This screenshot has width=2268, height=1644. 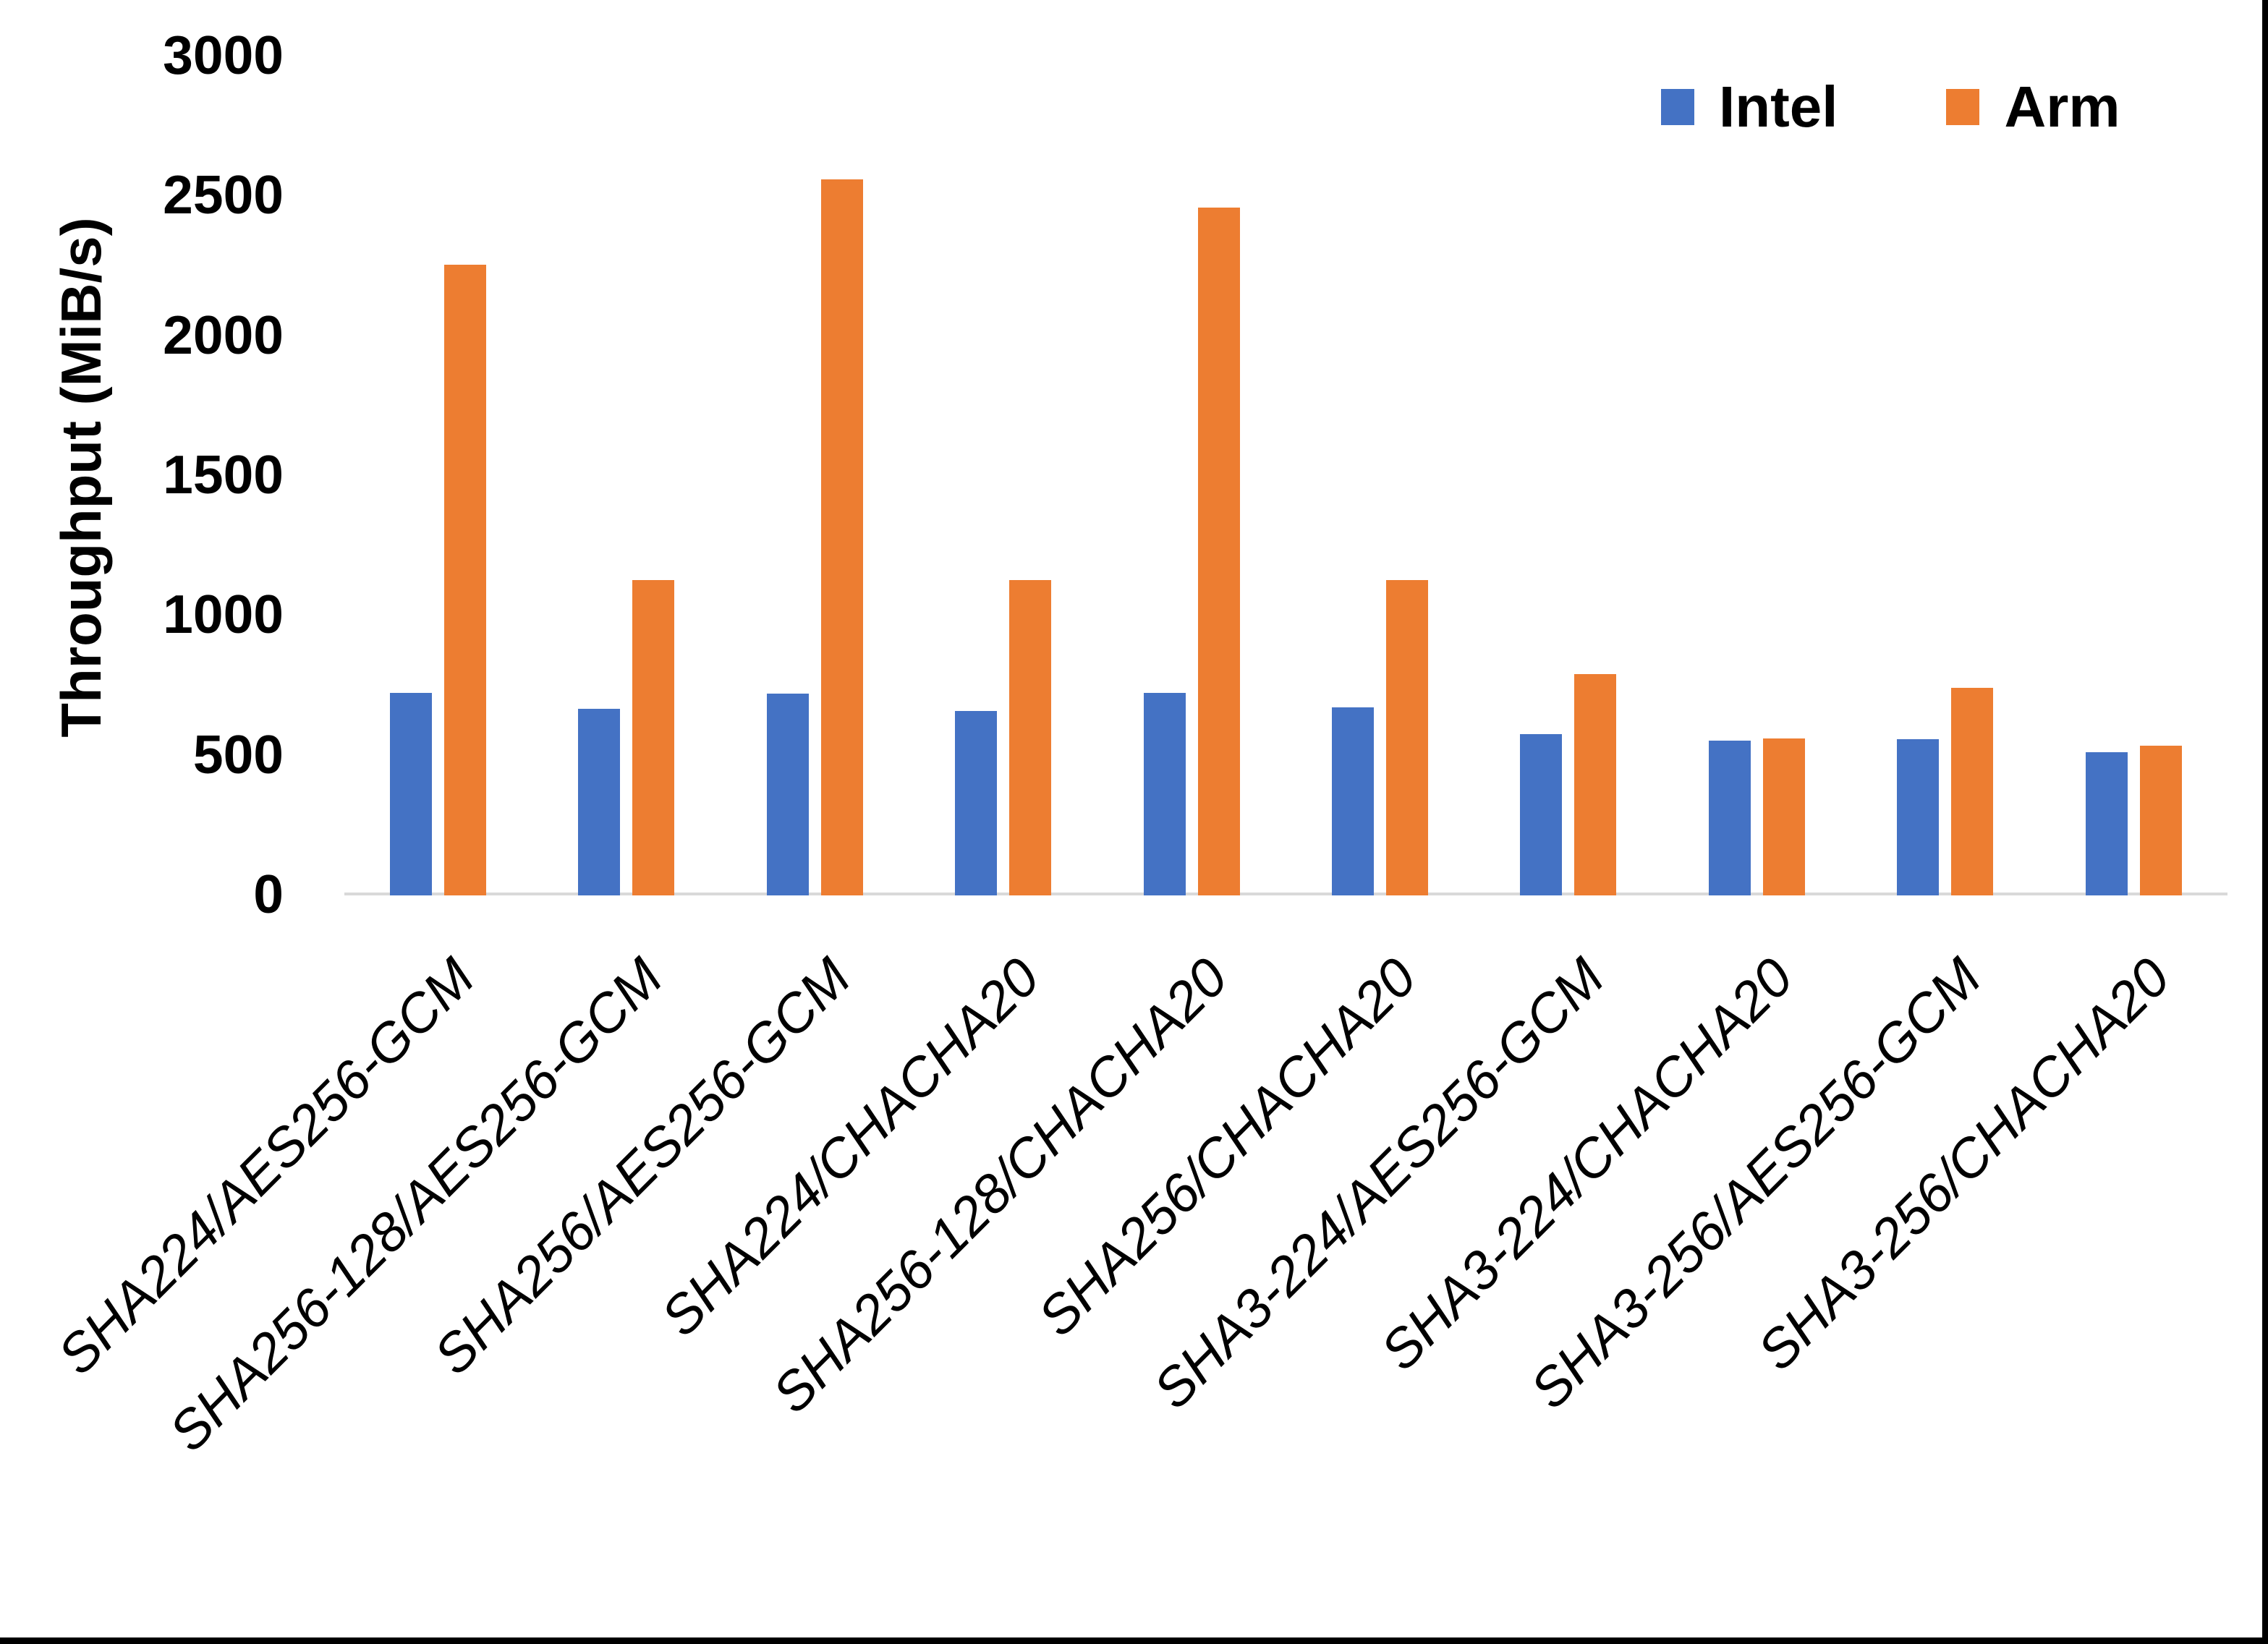 What do you see at coordinates (1677, 107) in the screenshot?
I see `legend-swatch-intel` at bounding box center [1677, 107].